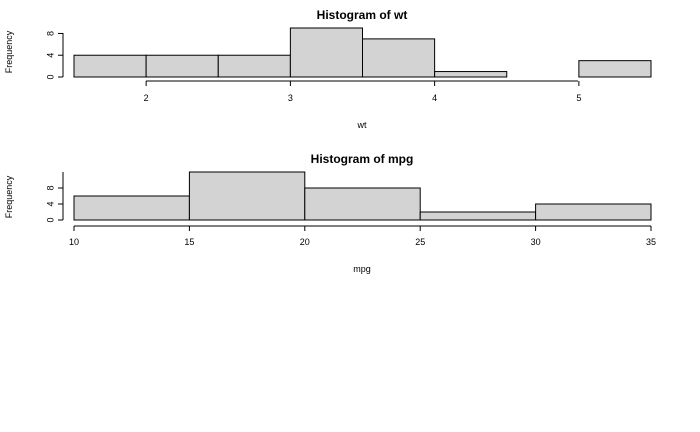  What do you see at coordinates (536, 242) in the screenshot?
I see `mpg-x-tick-label-4: 30` at bounding box center [536, 242].